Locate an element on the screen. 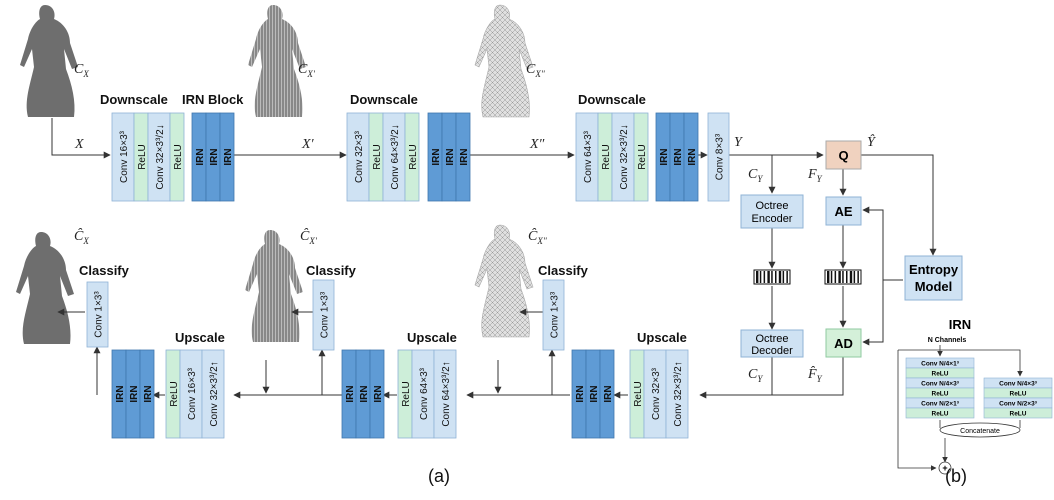  dec2-classify-conv: Conv 1×3³ is located at coordinates (323, 315).